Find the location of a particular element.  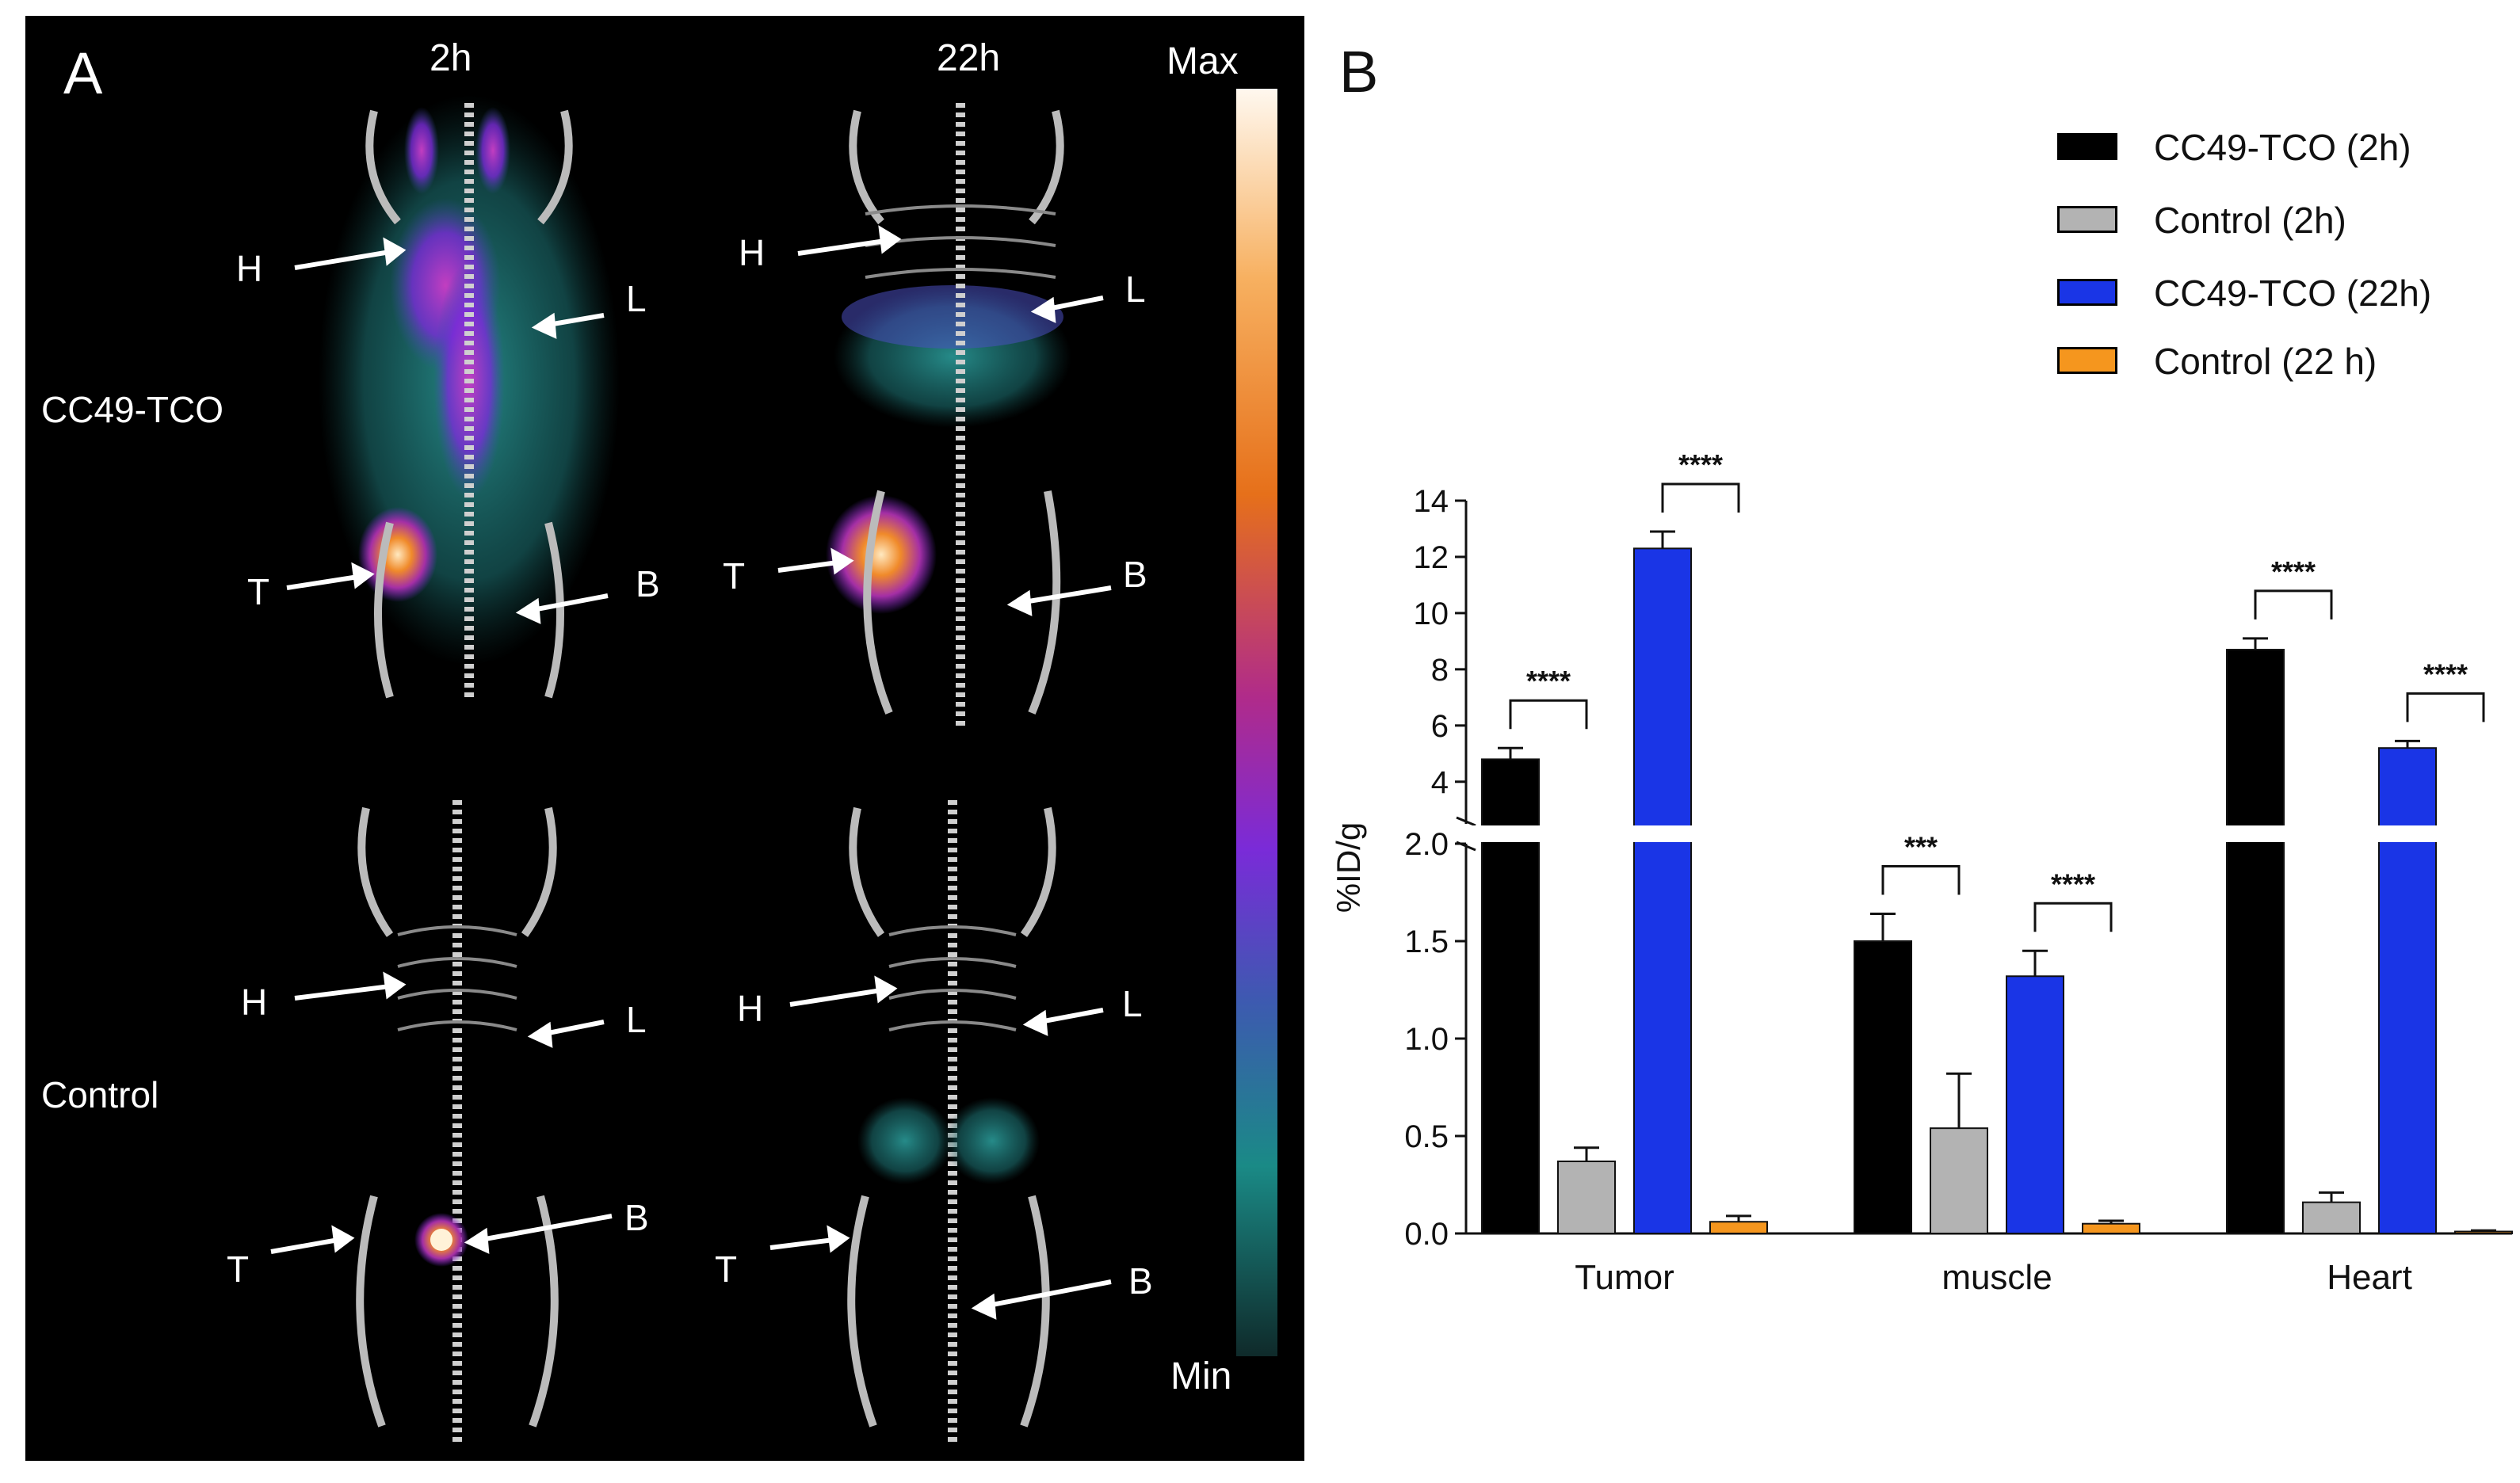

intensity-scale-bar is located at coordinates (1256, 722).